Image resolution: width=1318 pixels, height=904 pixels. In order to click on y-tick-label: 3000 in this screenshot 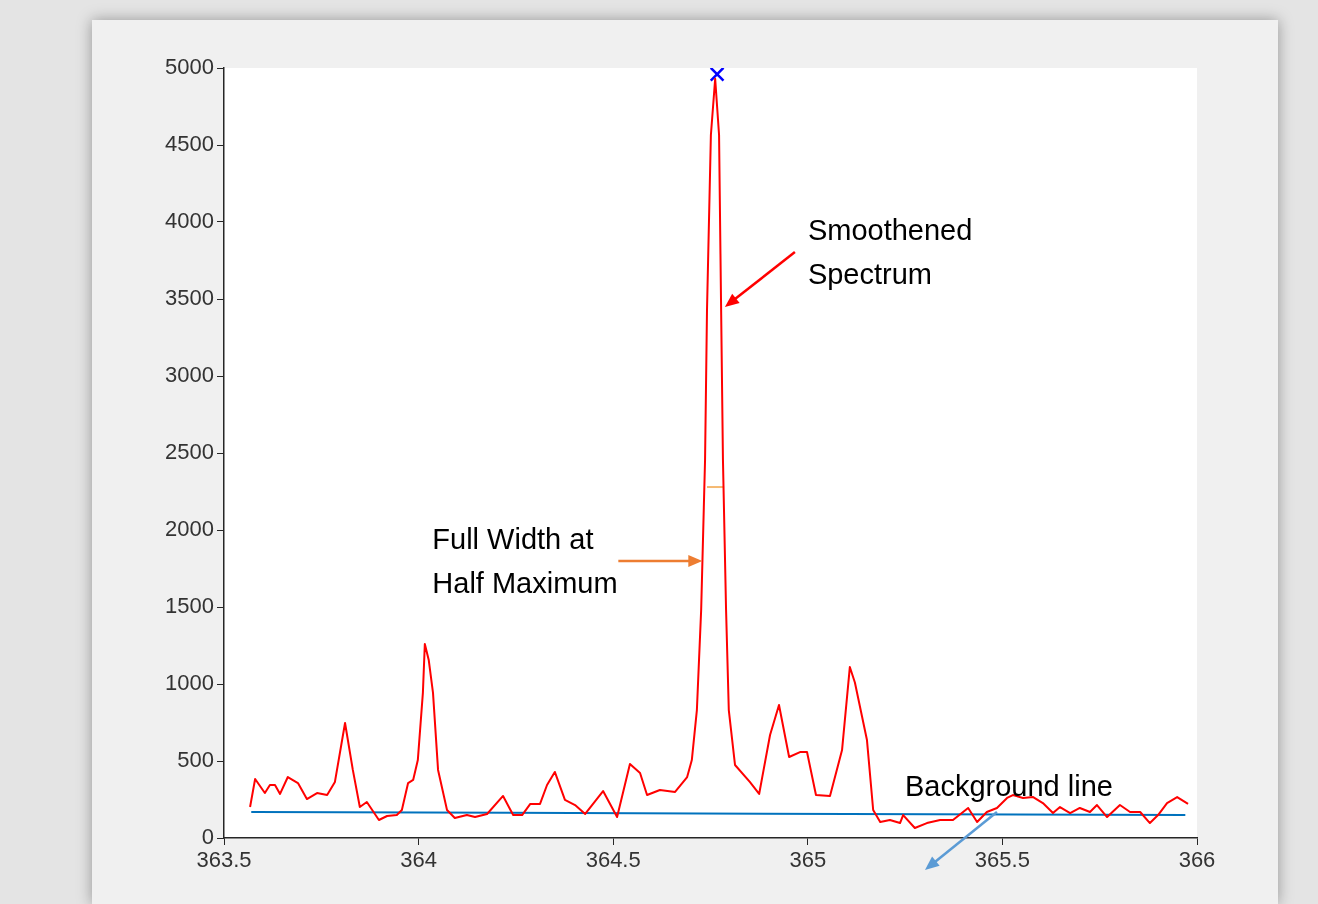, I will do `click(189, 375)`.